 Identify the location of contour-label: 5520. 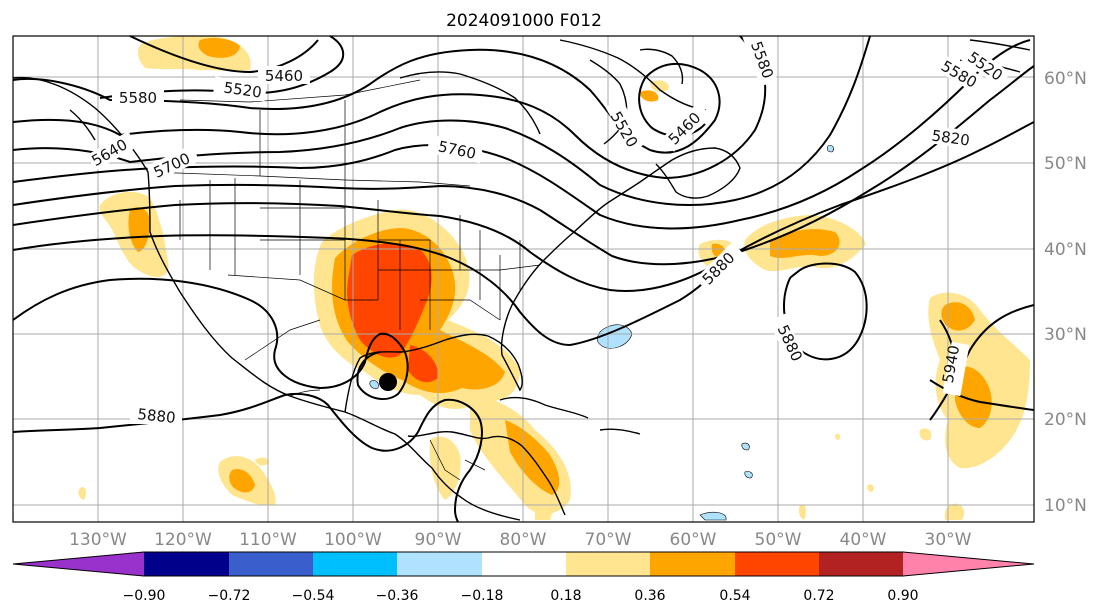
(243, 89).